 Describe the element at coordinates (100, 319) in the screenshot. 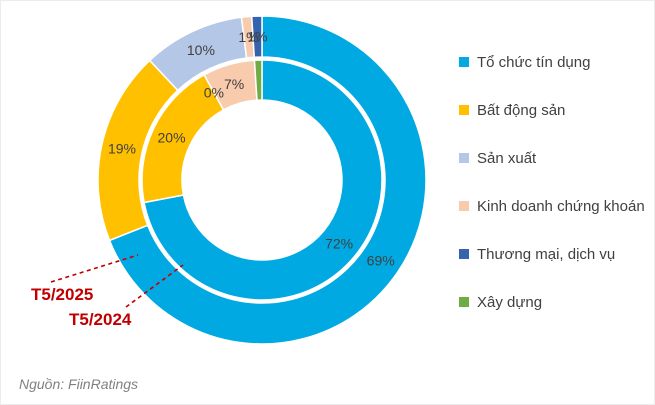

I see `ring-label-t5-2024: T5/2024` at that location.